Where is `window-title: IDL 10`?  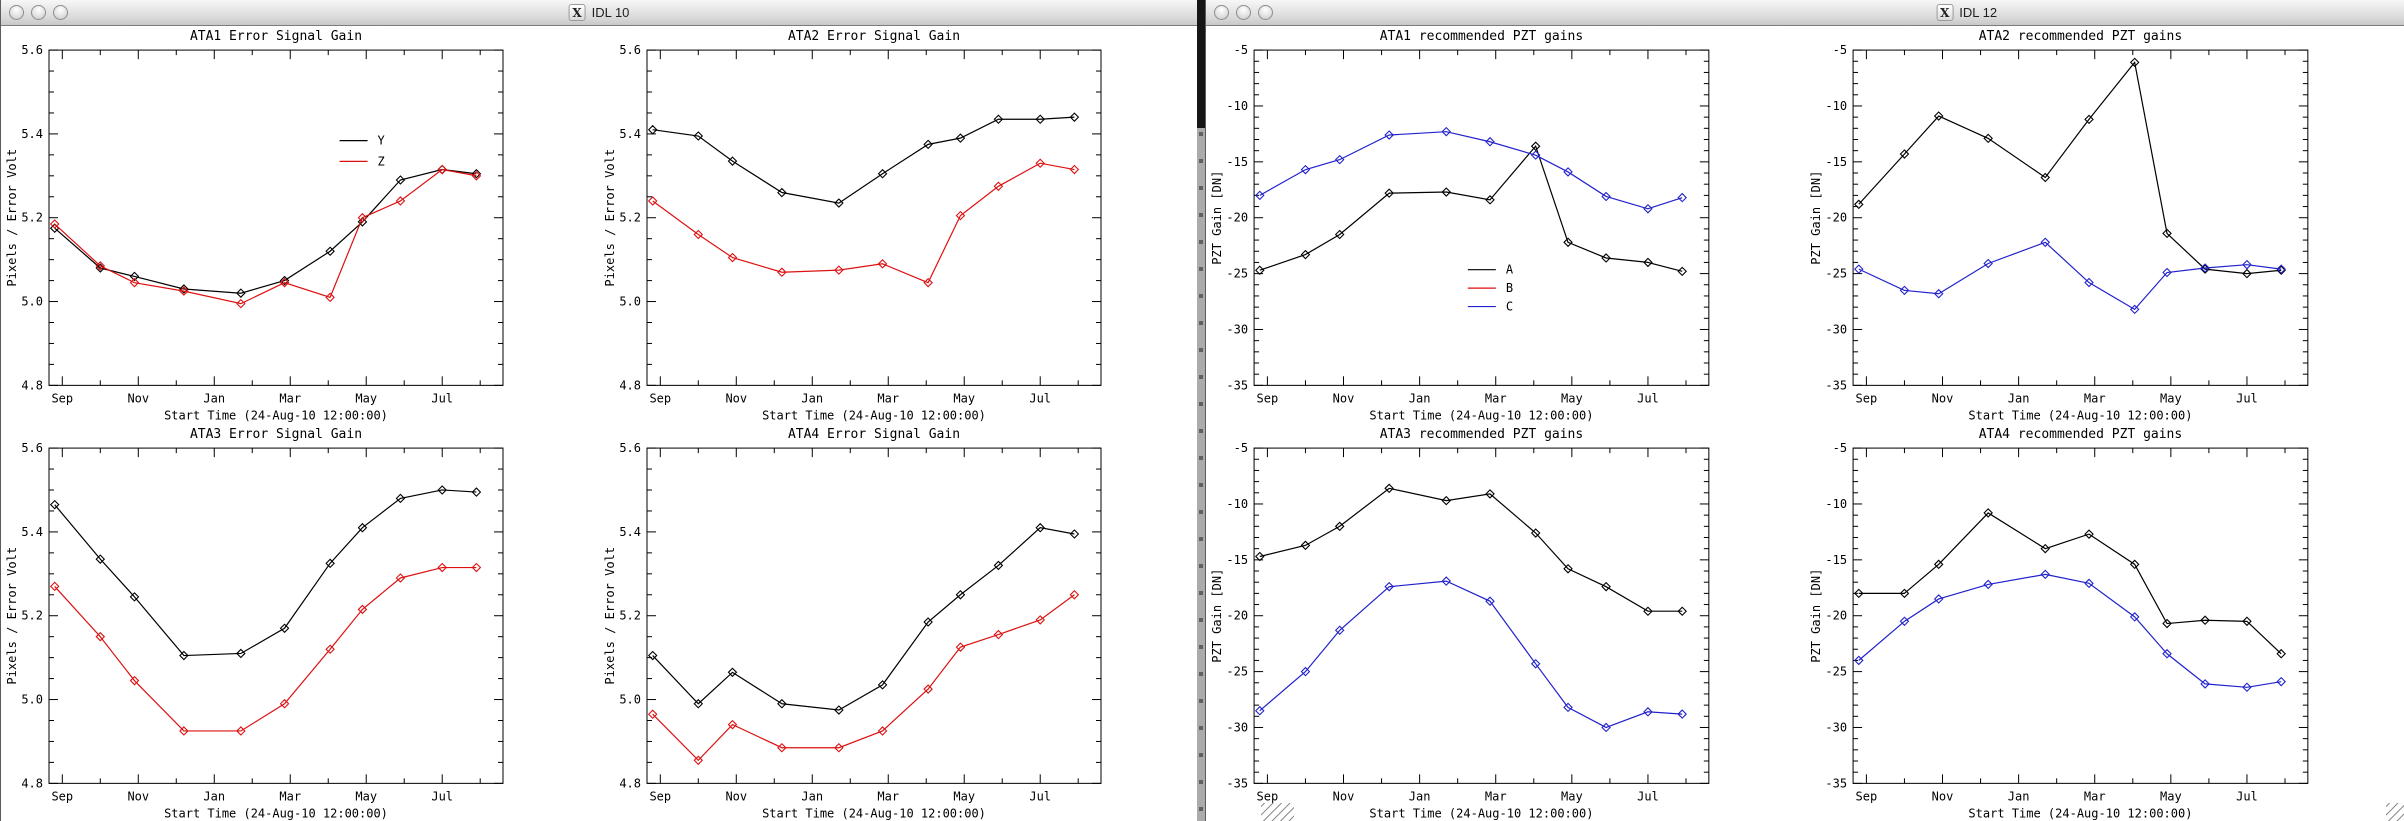
window-title: IDL 10 is located at coordinates (610, 12).